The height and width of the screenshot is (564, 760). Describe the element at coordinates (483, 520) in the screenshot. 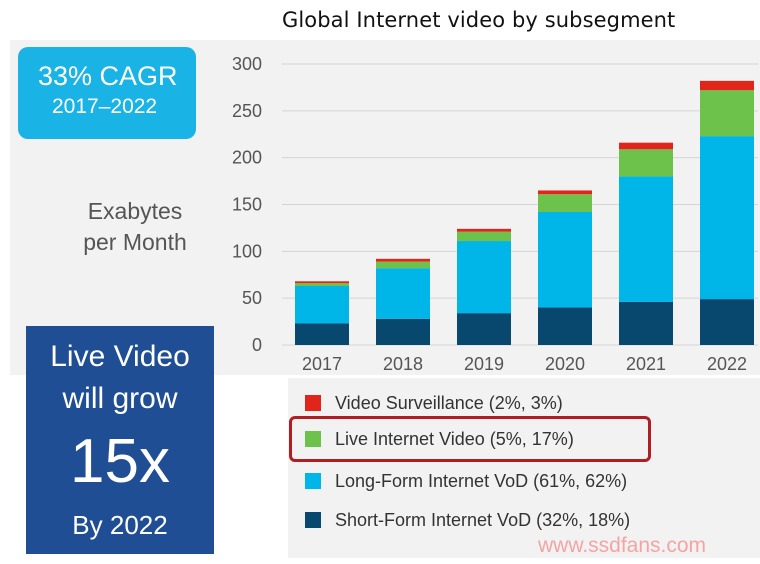

I see `legend-label: Short-Form Internet VoD (32%, 18%)` at that location.